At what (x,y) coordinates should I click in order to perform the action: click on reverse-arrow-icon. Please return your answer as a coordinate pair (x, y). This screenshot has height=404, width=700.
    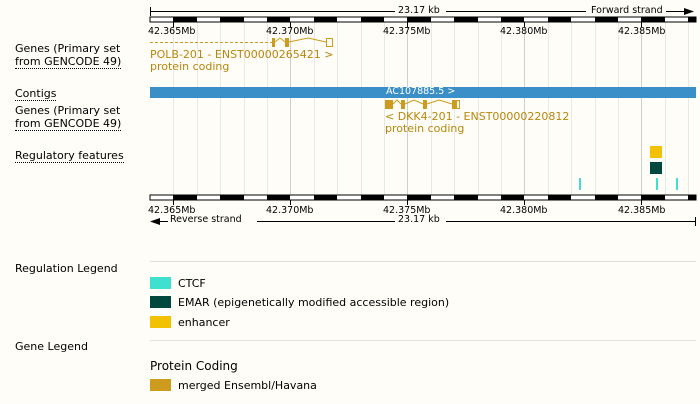
    Looking at the image, I should click on (155, 221).